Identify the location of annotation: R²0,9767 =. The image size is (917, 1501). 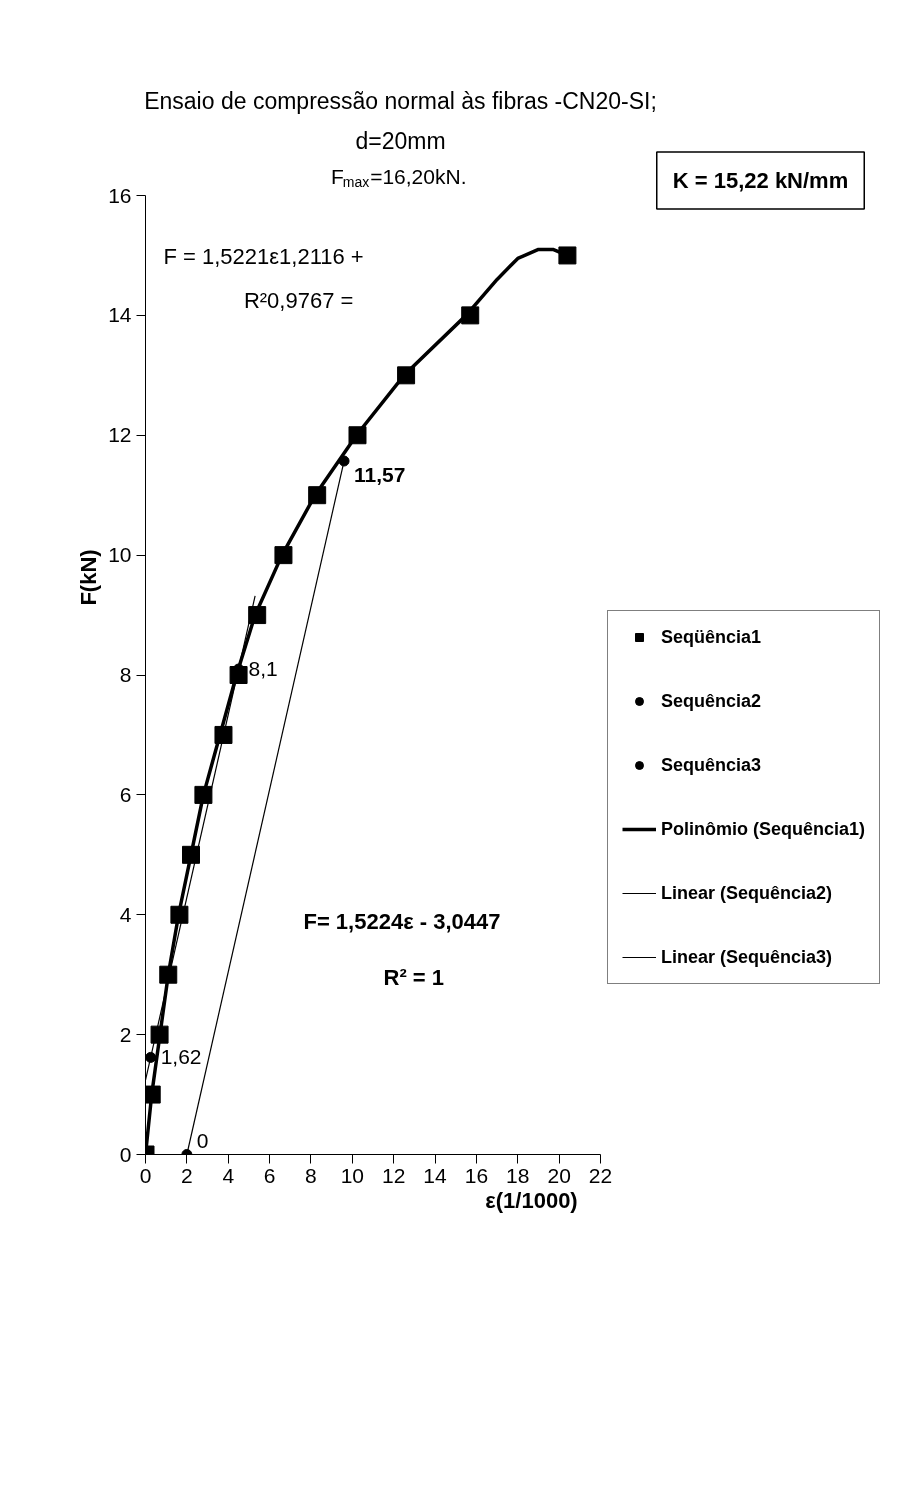
(298, 300).